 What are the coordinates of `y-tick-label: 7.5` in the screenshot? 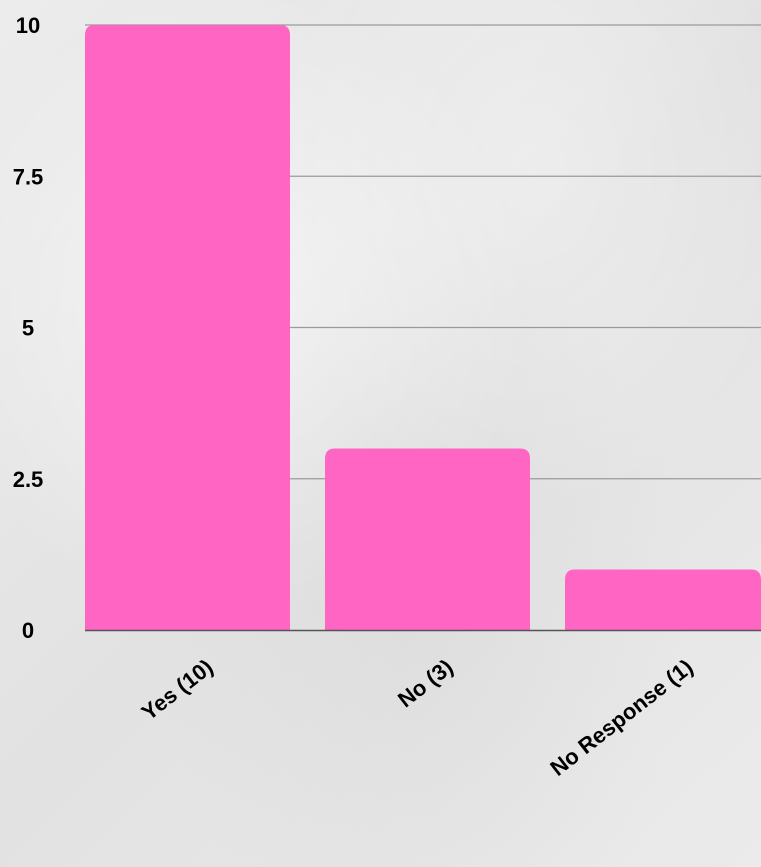 It's located at (28, 176).